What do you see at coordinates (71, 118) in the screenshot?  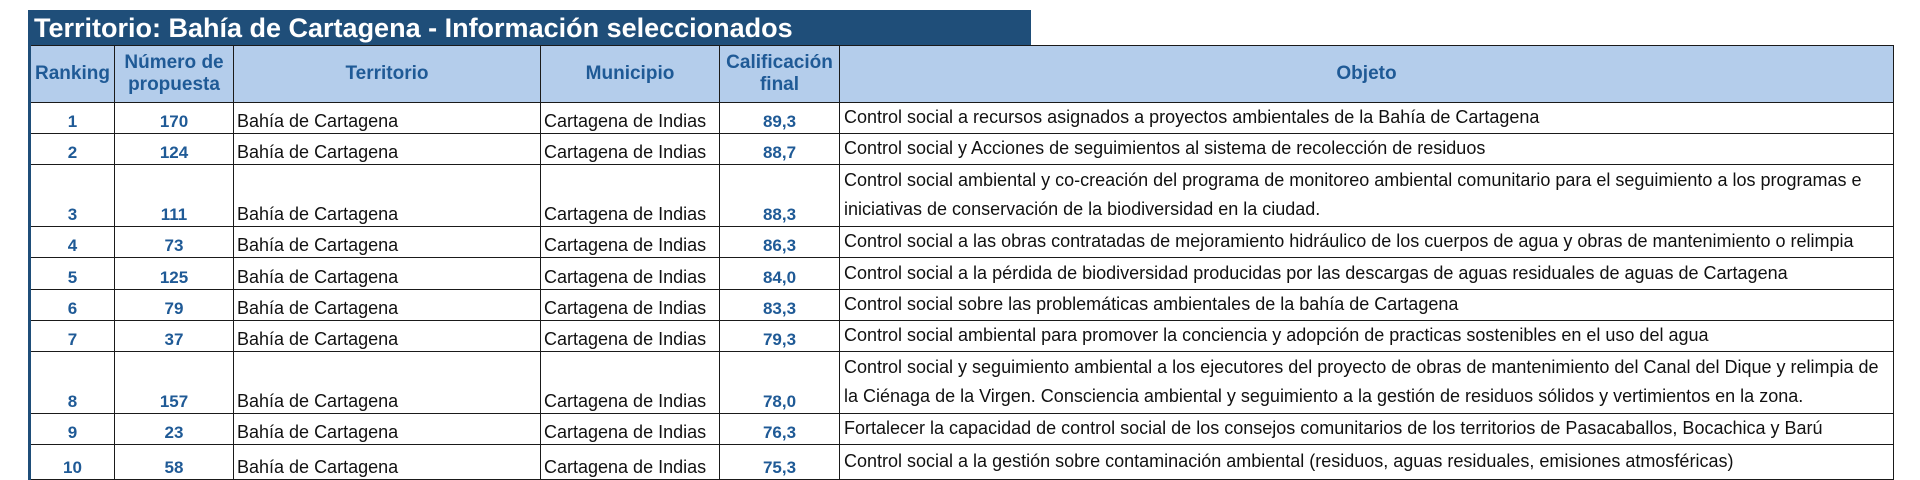 I see `cell-ranking: 1` at bounding box center [71, 118].